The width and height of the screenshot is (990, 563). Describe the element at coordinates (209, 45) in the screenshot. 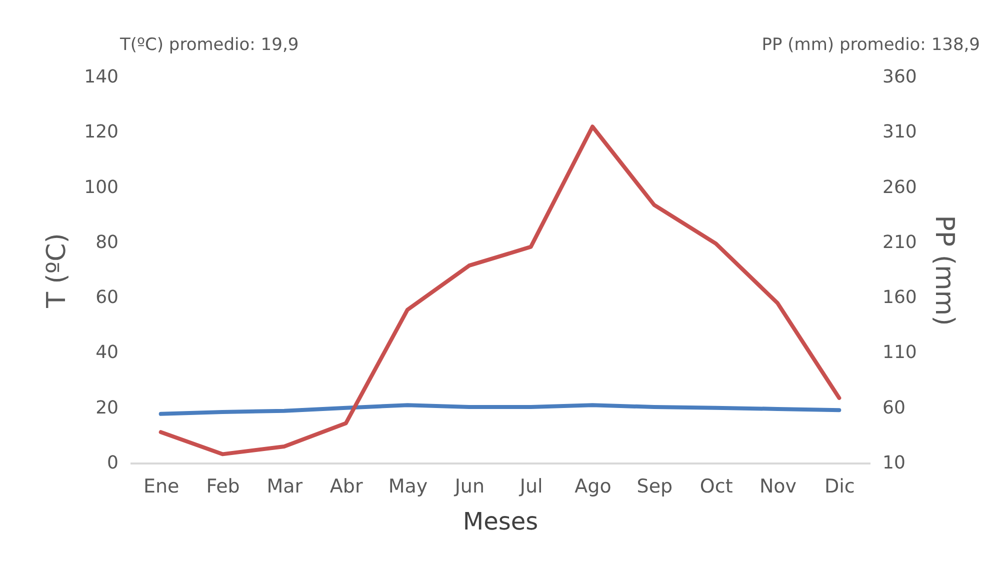

I see `text: T(ºC) promedio: 19,9` at that location.